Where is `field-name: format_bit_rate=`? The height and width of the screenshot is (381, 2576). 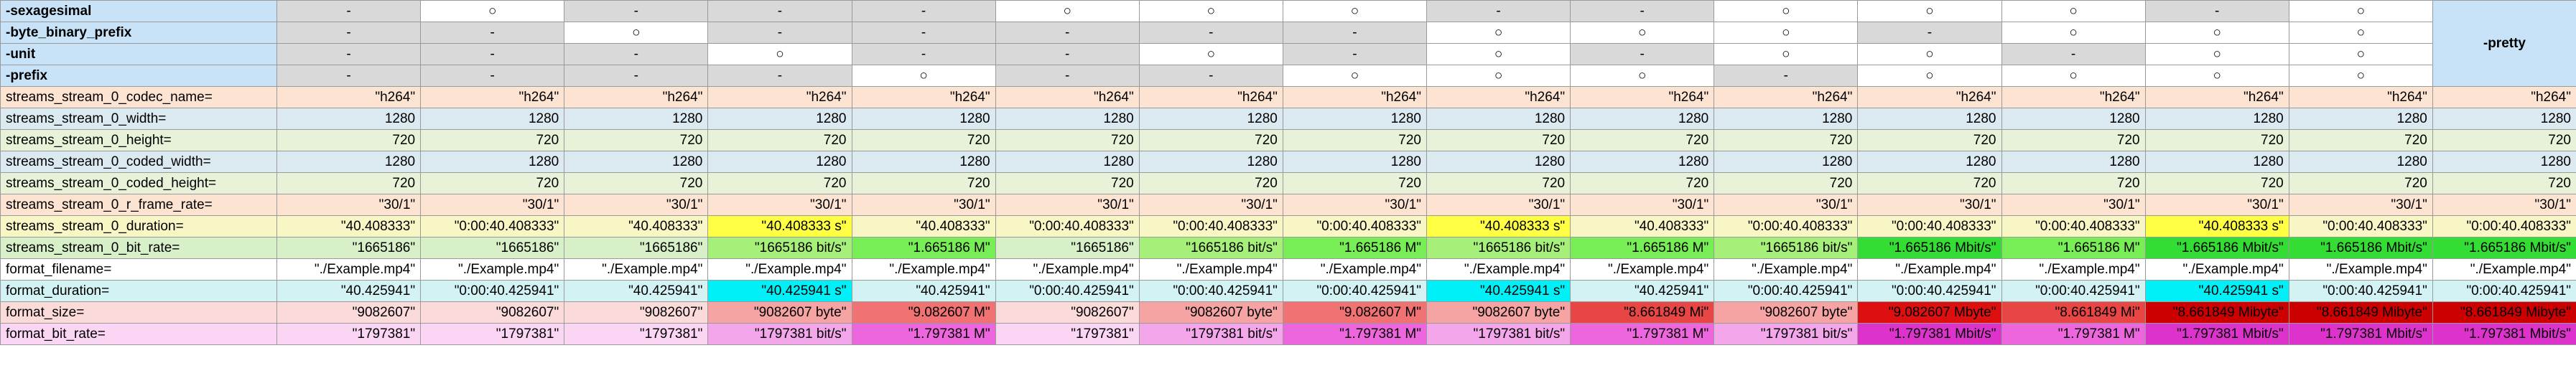 field-name: format_bit_rate= is located at coordinates (138, 334).